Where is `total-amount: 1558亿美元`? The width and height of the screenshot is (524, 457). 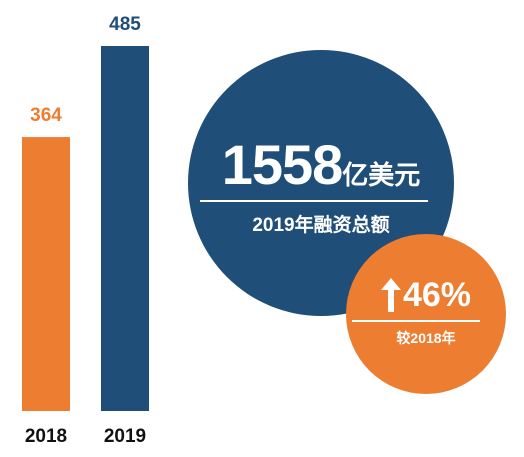 total-amount: 1558亿美元 is located at coordinates (321, 164).